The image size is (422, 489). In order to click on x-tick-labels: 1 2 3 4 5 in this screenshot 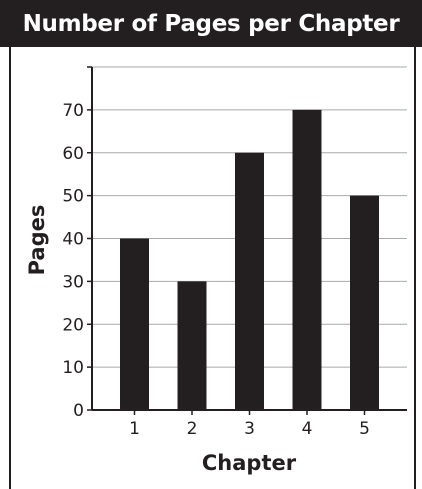, I will do `click(249, 424)`.